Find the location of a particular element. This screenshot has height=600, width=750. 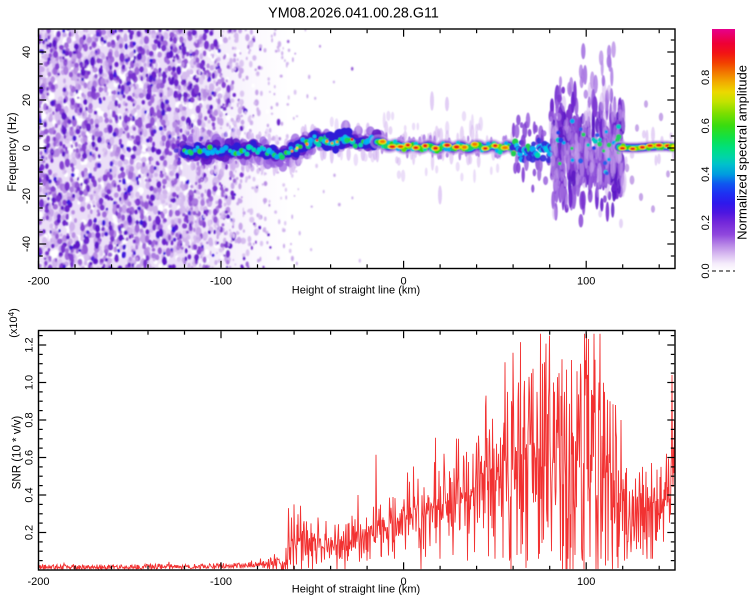

svg-text: 20 is located at coordinates (27, 100).